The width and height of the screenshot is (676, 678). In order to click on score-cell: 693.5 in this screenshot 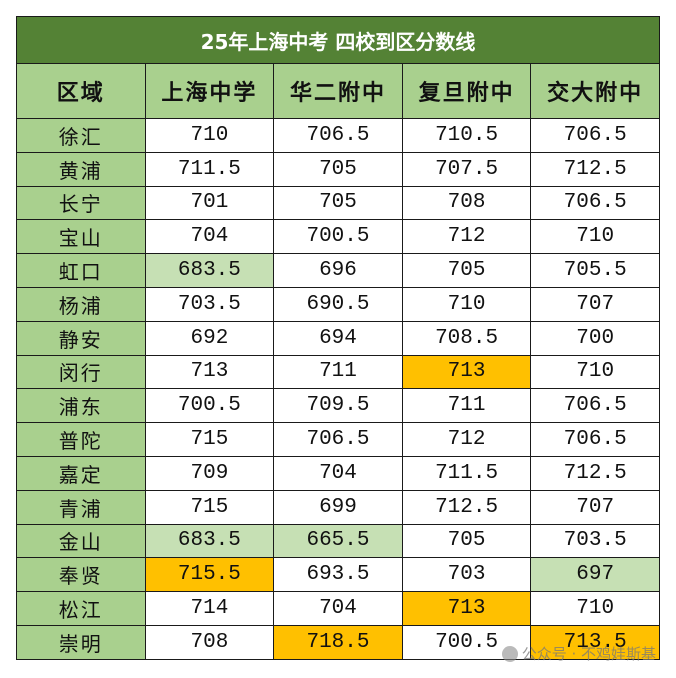, I will do `click(338, 575)`.